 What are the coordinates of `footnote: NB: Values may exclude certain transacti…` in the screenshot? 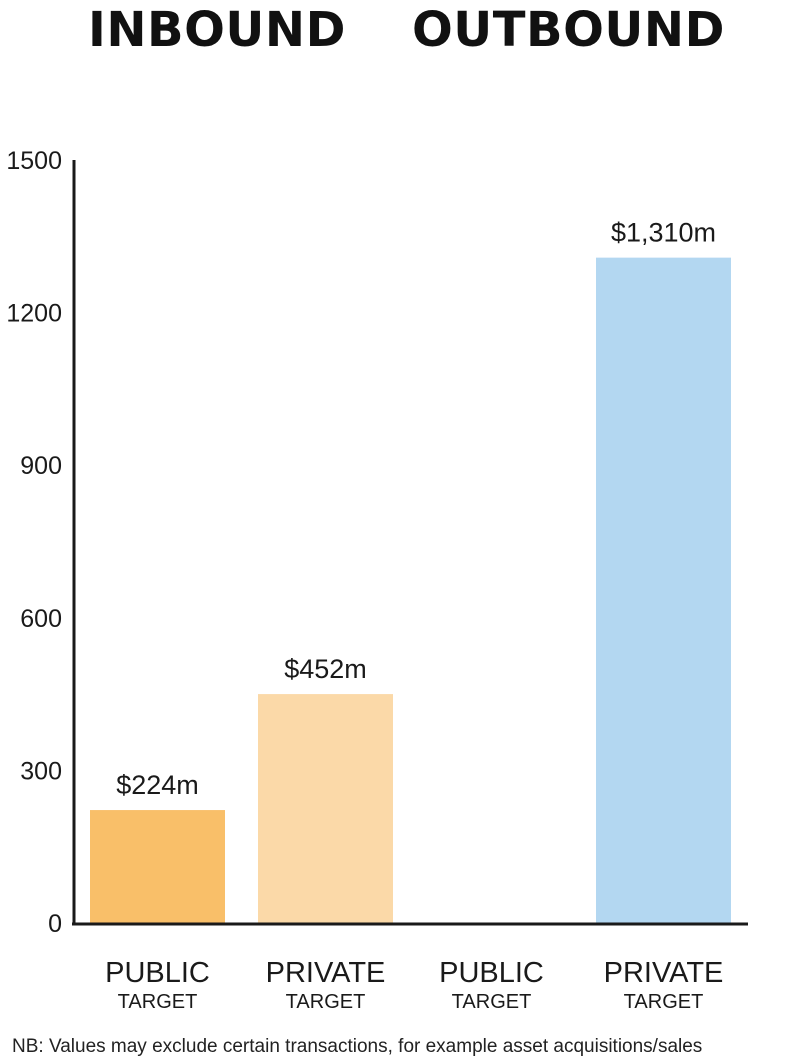 It's located at (357, 1046).